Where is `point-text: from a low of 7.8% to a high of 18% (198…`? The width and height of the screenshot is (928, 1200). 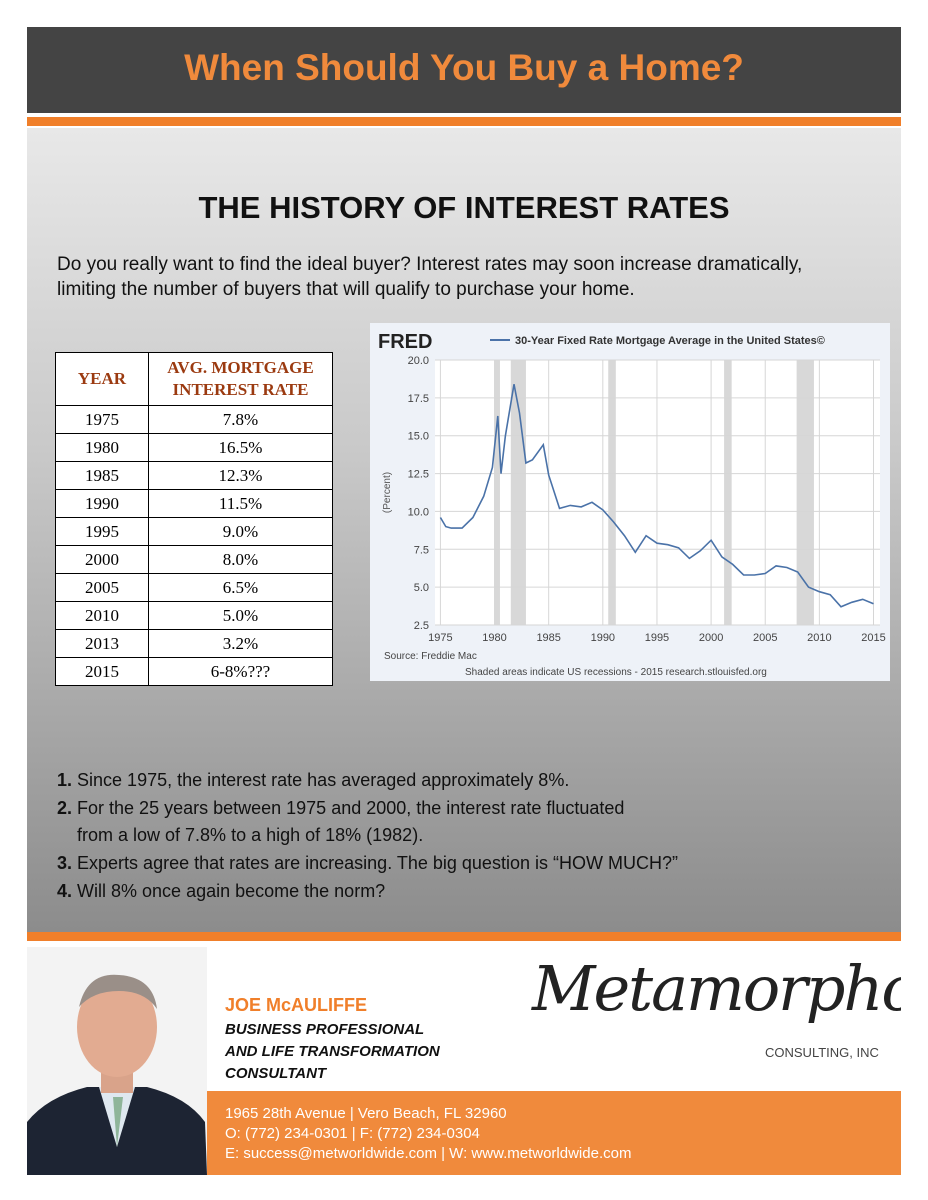 point-text: from a low of 7.8% to a high of 18% (198… is located at coordinates (250, 835).